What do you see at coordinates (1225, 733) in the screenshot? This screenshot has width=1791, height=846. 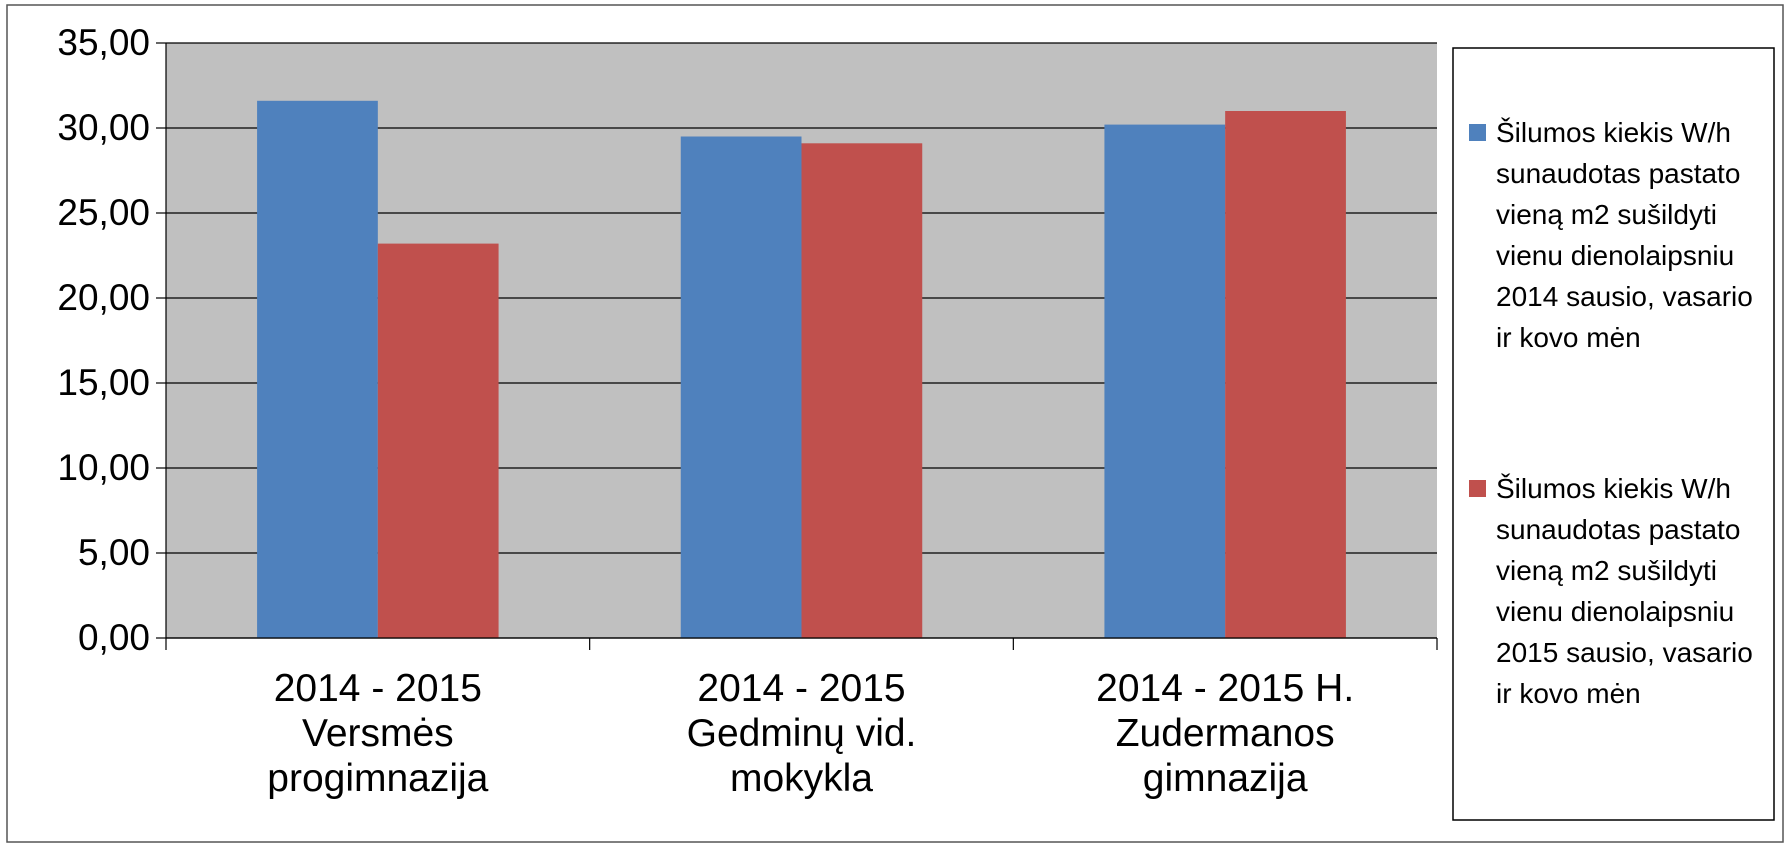 I see `x-tick-label: 2014 - 2015 H. Zudermanos gimnazija` at bounding box center [1225, 733].